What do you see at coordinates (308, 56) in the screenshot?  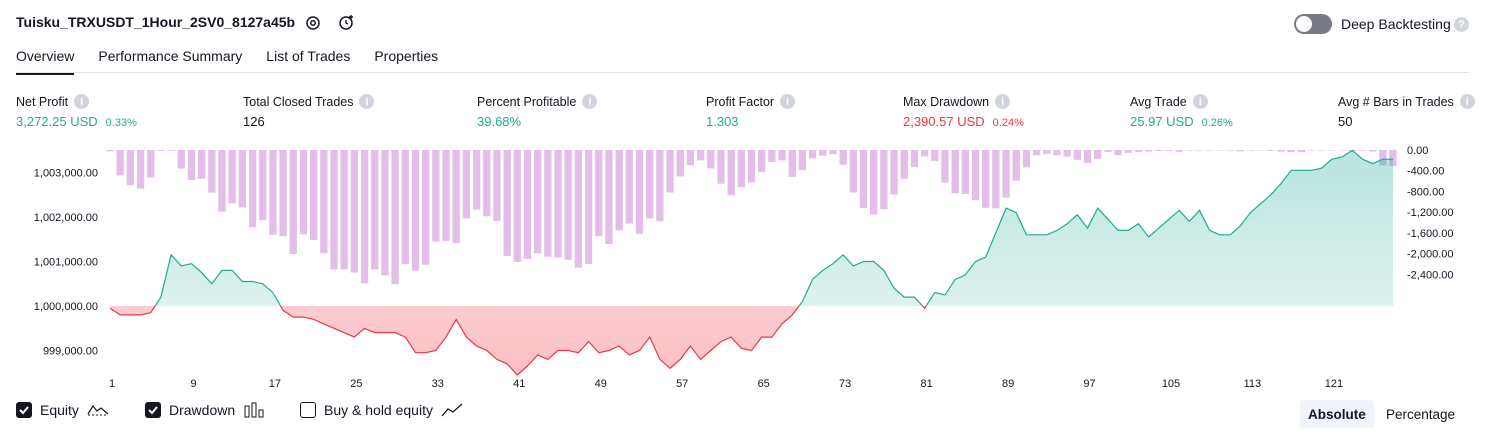 I see `tab-list-of-trades: List of Trades` at bounding box center [308, 56].